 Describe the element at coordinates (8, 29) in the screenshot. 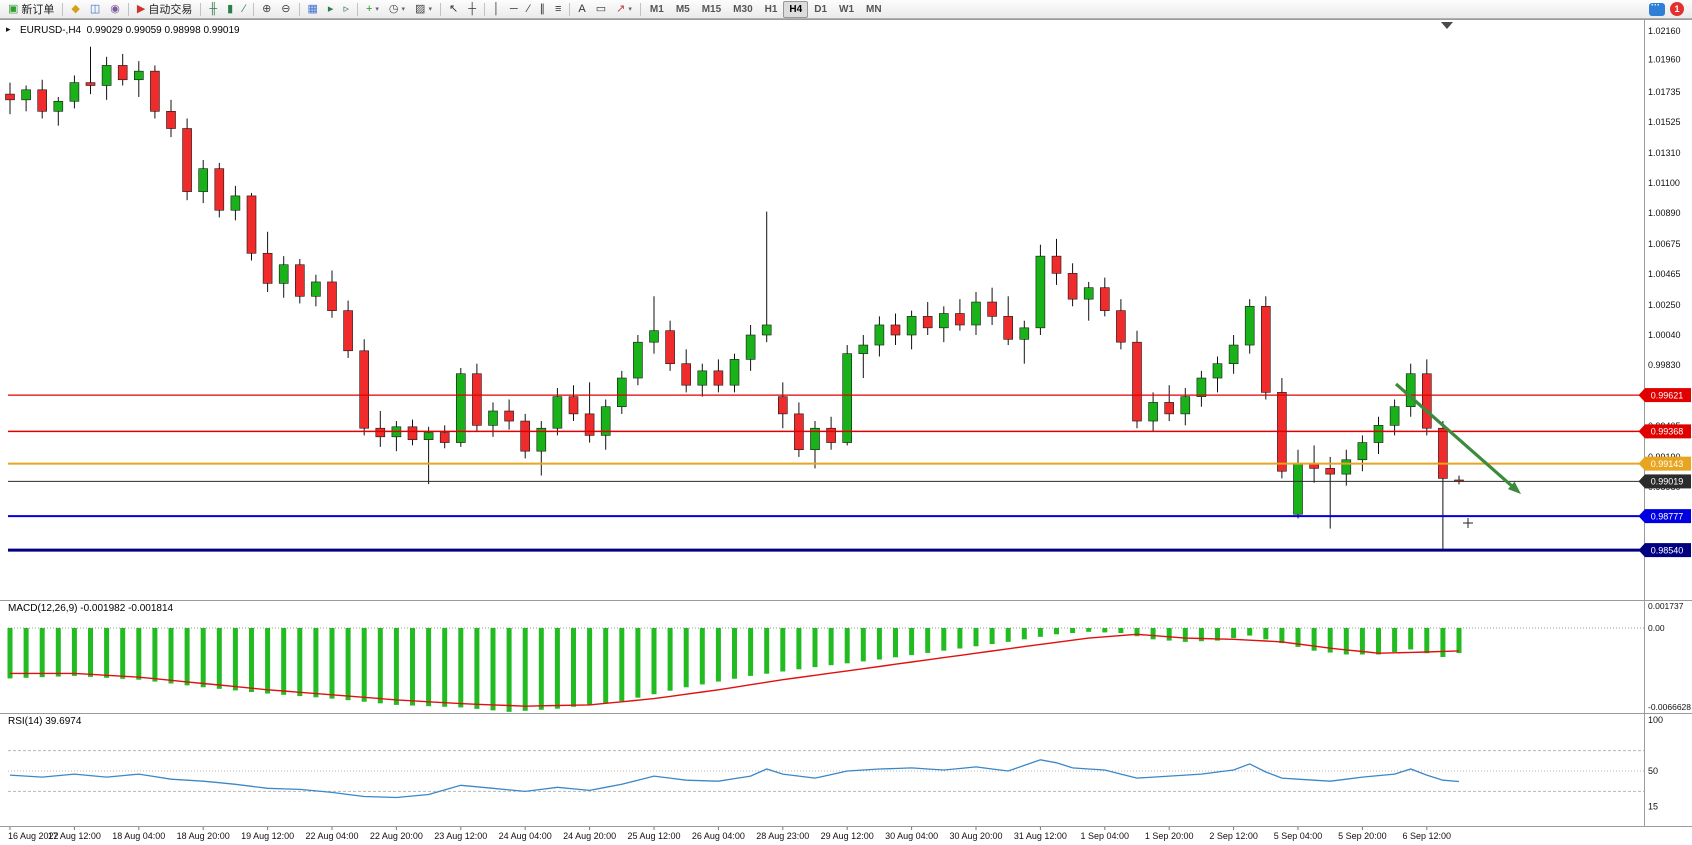

I see `one-click-trading-toggle: ▸` at that location.